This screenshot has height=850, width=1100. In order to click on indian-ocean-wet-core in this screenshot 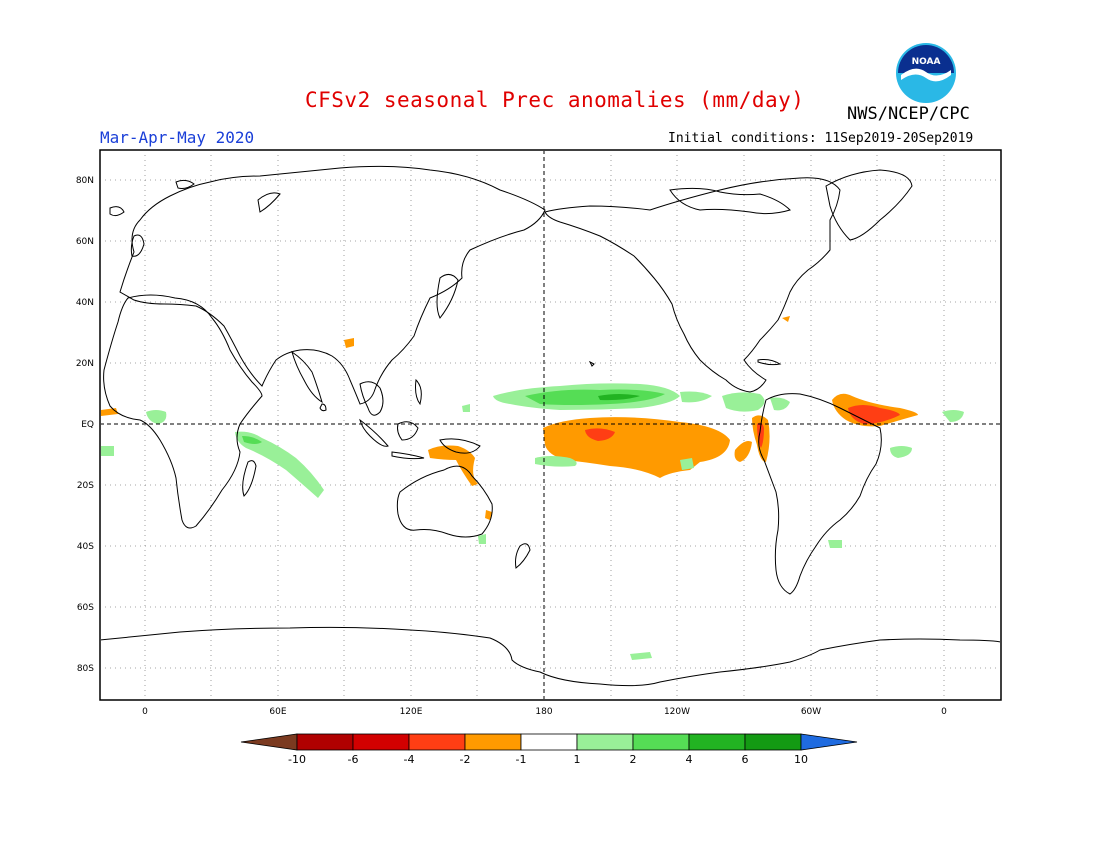, I will do `click(252, 440)`.